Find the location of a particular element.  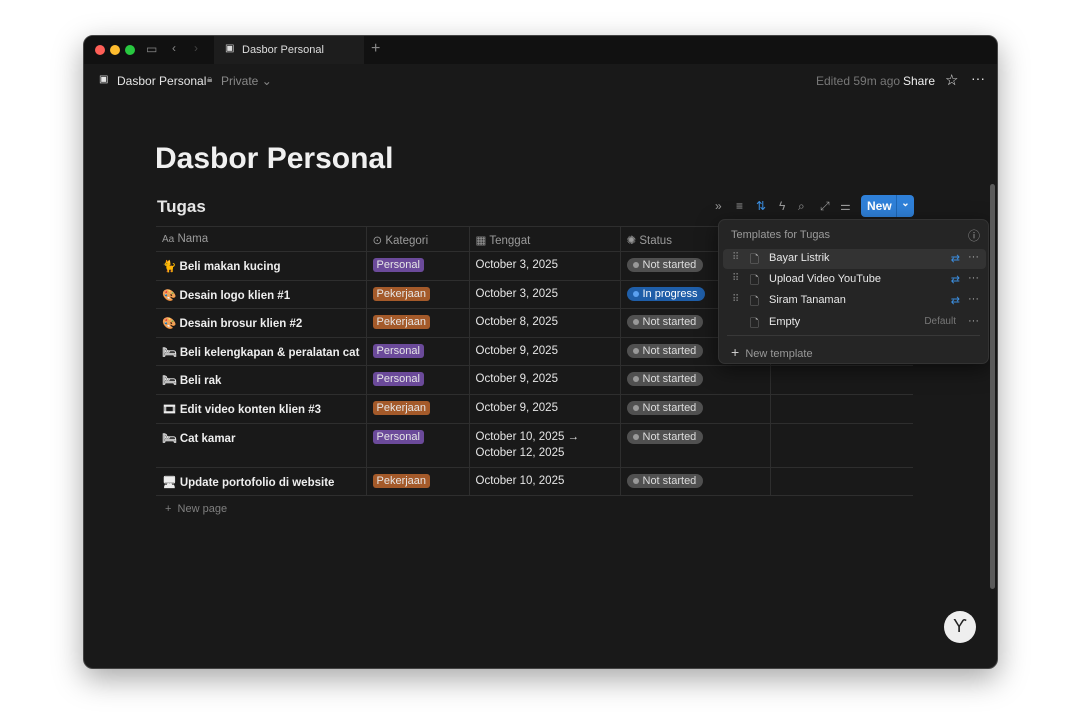

minimize-window-button is located at coordinates (115, 50).